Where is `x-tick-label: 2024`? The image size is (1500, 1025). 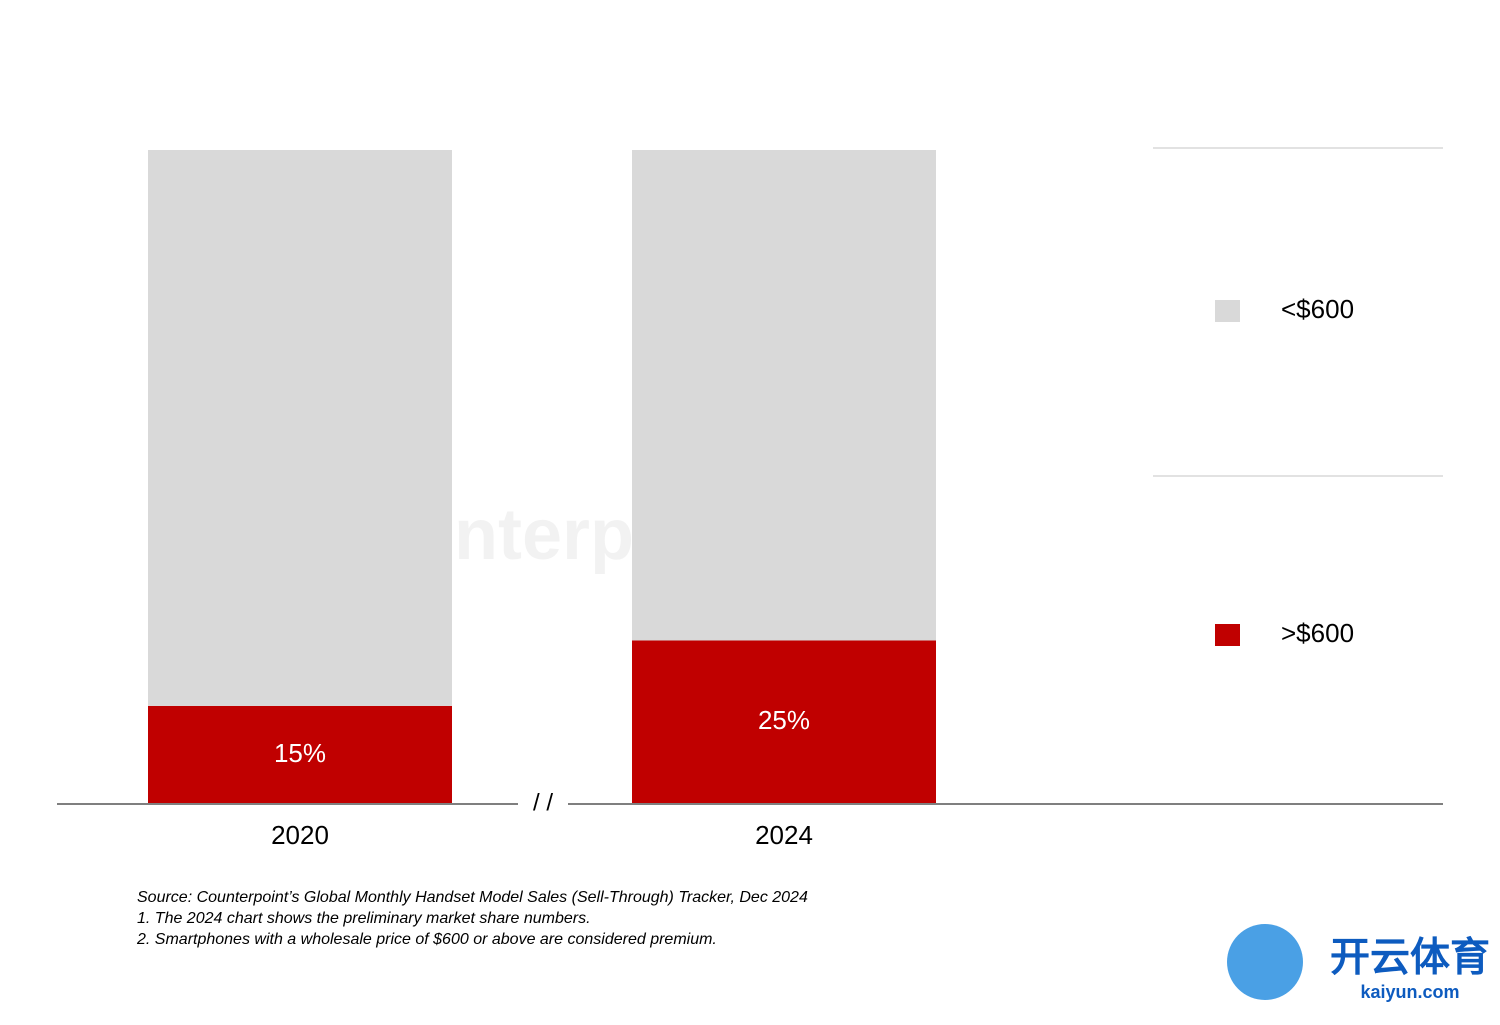 x-tick-label: 2024 is located at coordinates (784, 835).